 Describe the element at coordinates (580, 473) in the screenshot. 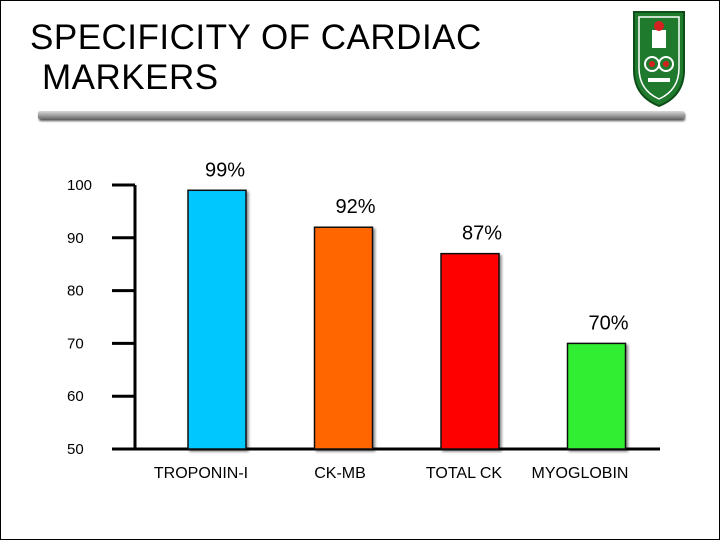

I see `category-label: MYOGLOBIN` at that location.